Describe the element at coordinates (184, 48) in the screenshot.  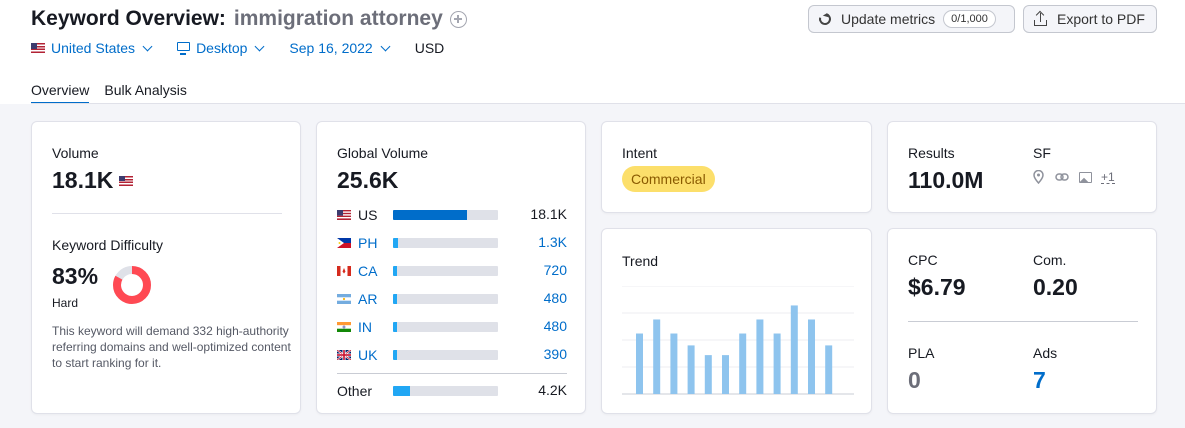
I see `desktop-icon` at that location.